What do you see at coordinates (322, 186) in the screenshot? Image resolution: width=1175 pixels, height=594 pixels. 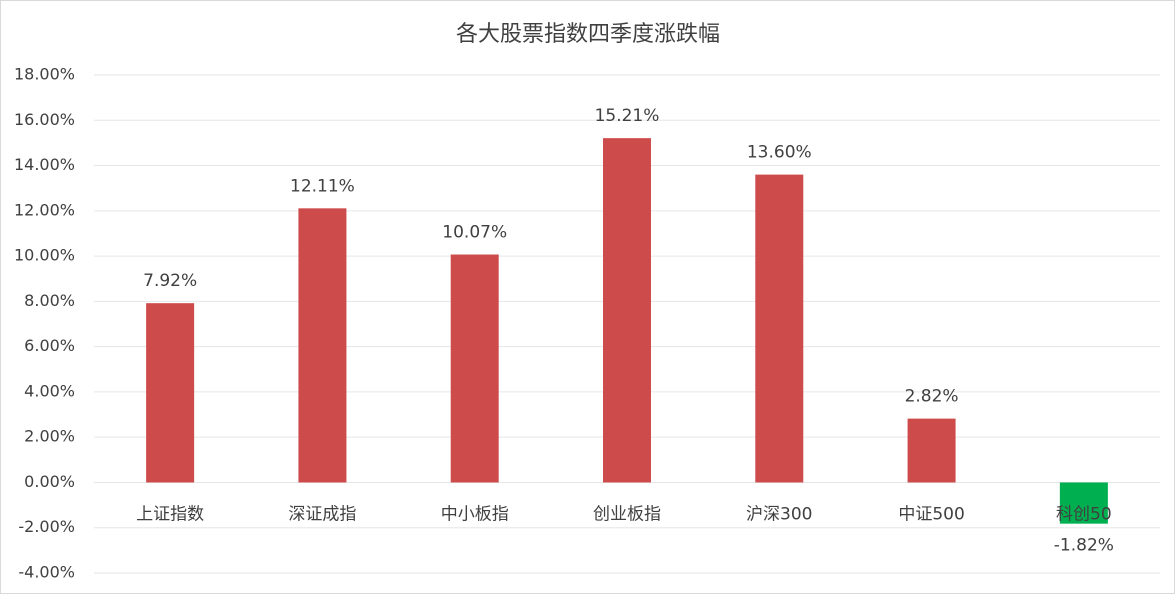 I see `data-label: 12.11%` at bounding box center [322, 186].